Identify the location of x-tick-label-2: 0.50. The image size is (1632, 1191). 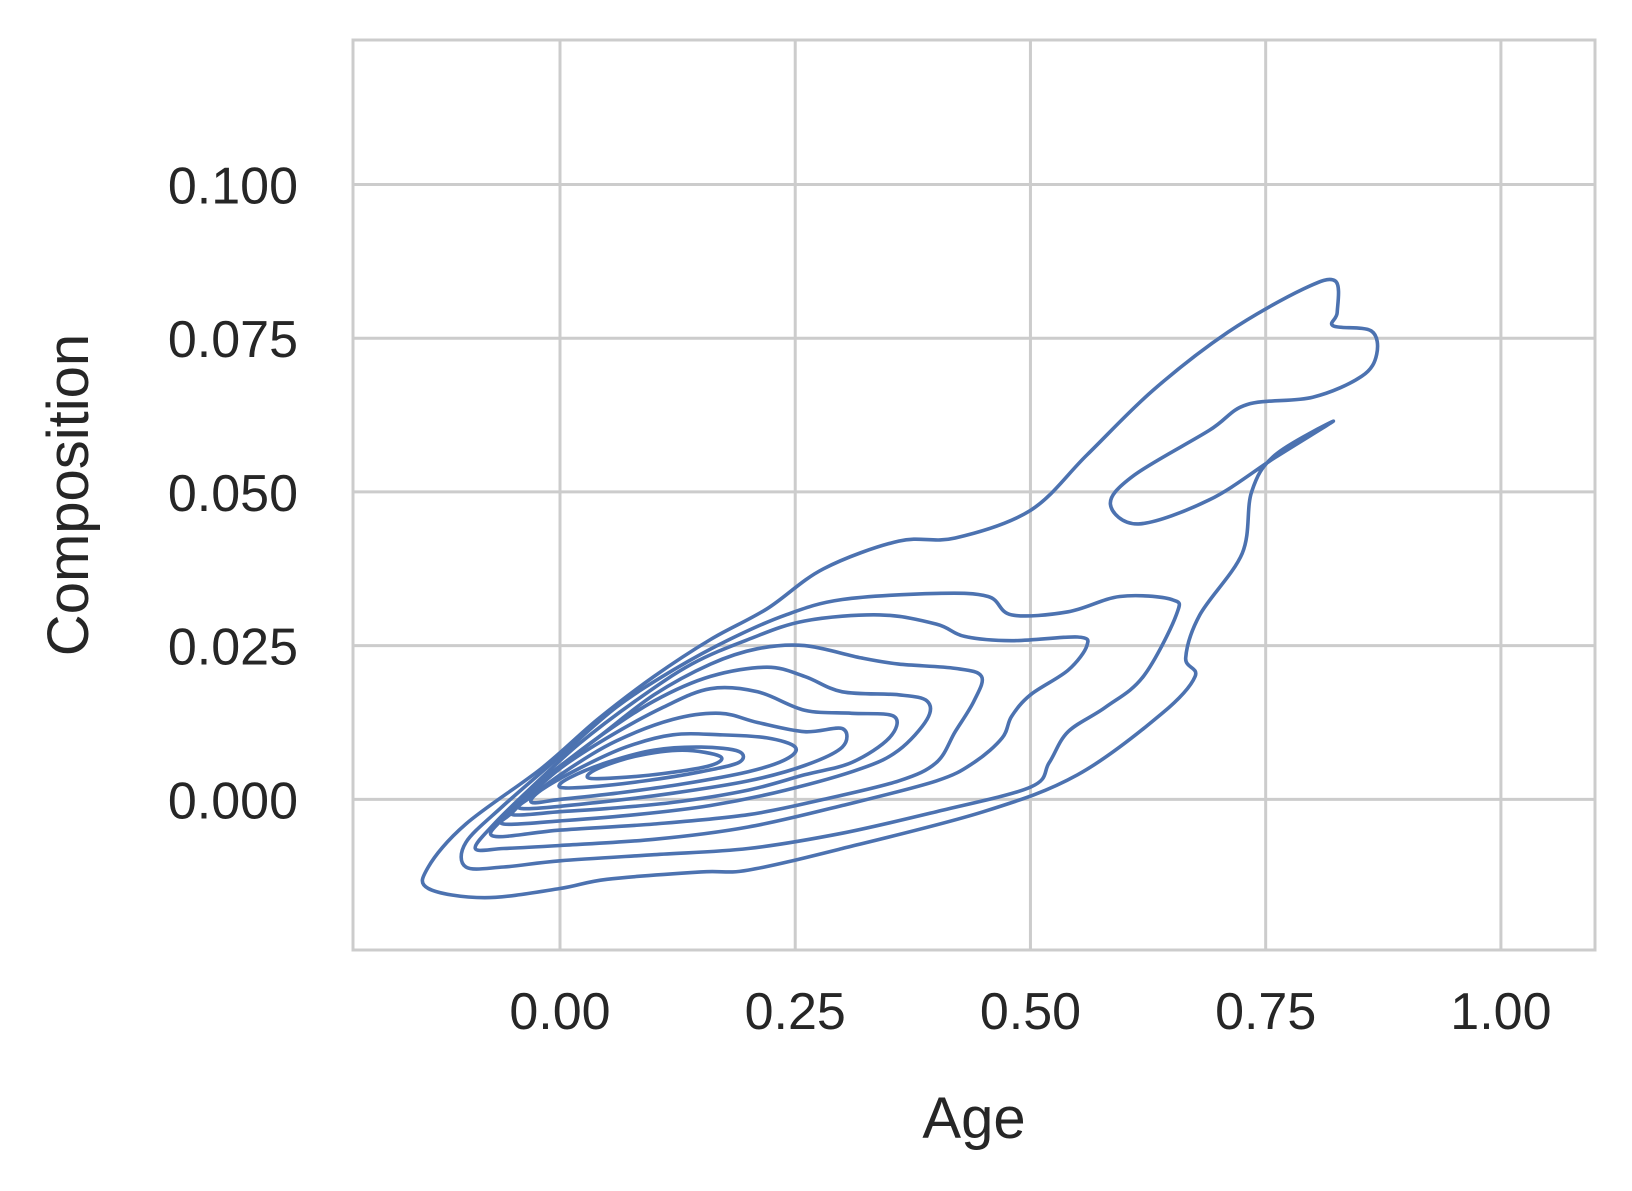
(1030, 1012).